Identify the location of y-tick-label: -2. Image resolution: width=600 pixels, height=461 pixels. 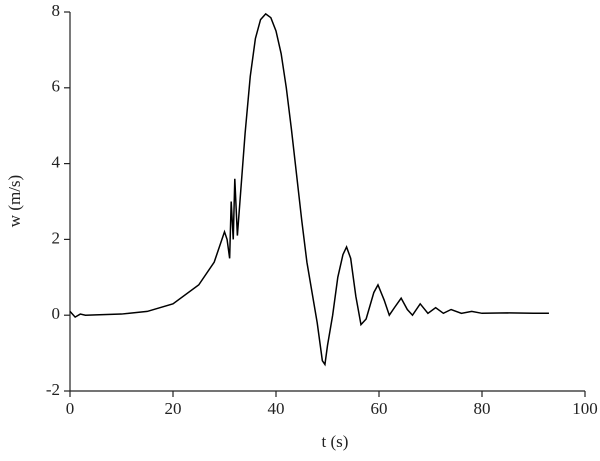
(53, 389).